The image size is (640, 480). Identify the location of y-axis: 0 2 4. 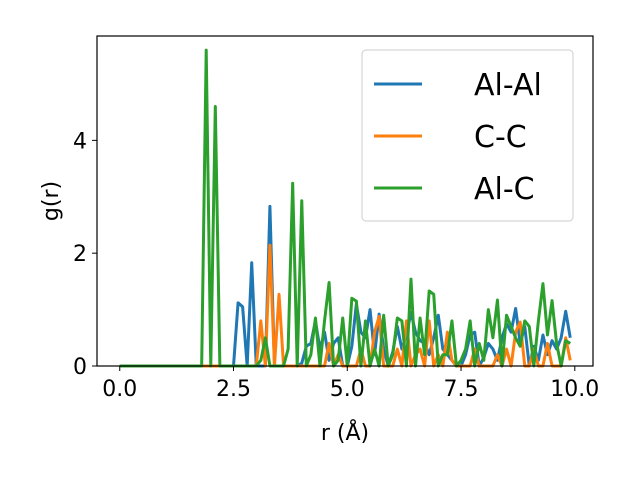
(85, 254).